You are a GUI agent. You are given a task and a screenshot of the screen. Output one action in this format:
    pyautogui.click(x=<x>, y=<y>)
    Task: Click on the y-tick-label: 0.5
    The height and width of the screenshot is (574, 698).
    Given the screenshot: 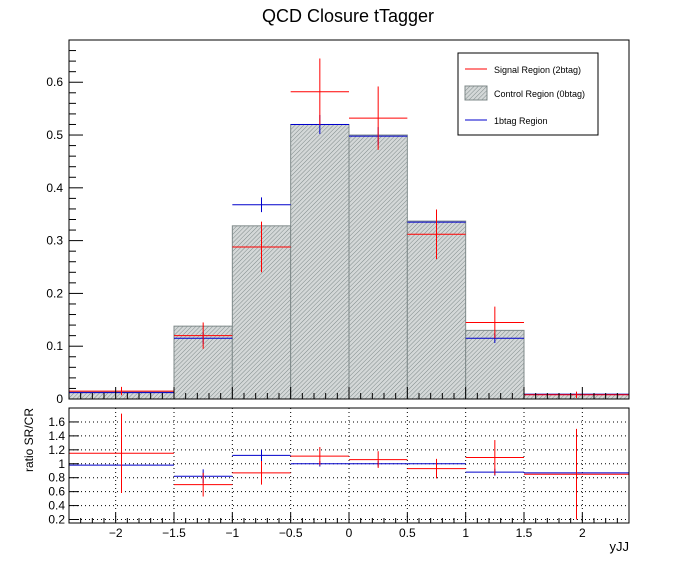 What is the action you would take?
    pyautogui.click(x=54, y=135)
    